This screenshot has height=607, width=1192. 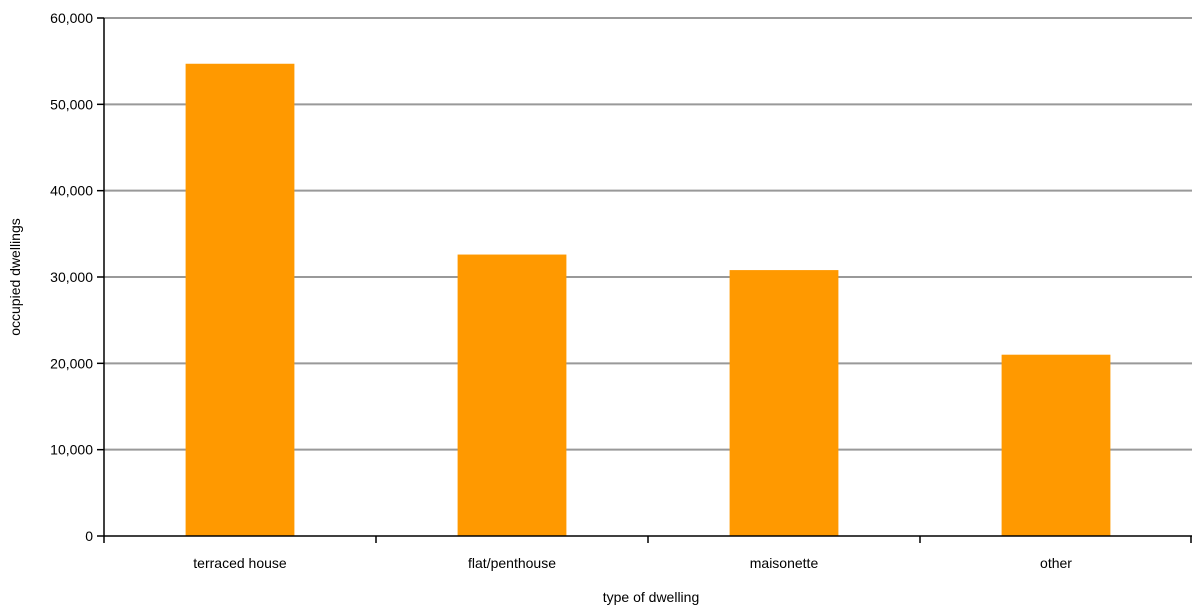 What do you see at coordinates (1056, 563) in the screenshot?
I see `x-tick-label: other` at bounding box center [1056, 563].